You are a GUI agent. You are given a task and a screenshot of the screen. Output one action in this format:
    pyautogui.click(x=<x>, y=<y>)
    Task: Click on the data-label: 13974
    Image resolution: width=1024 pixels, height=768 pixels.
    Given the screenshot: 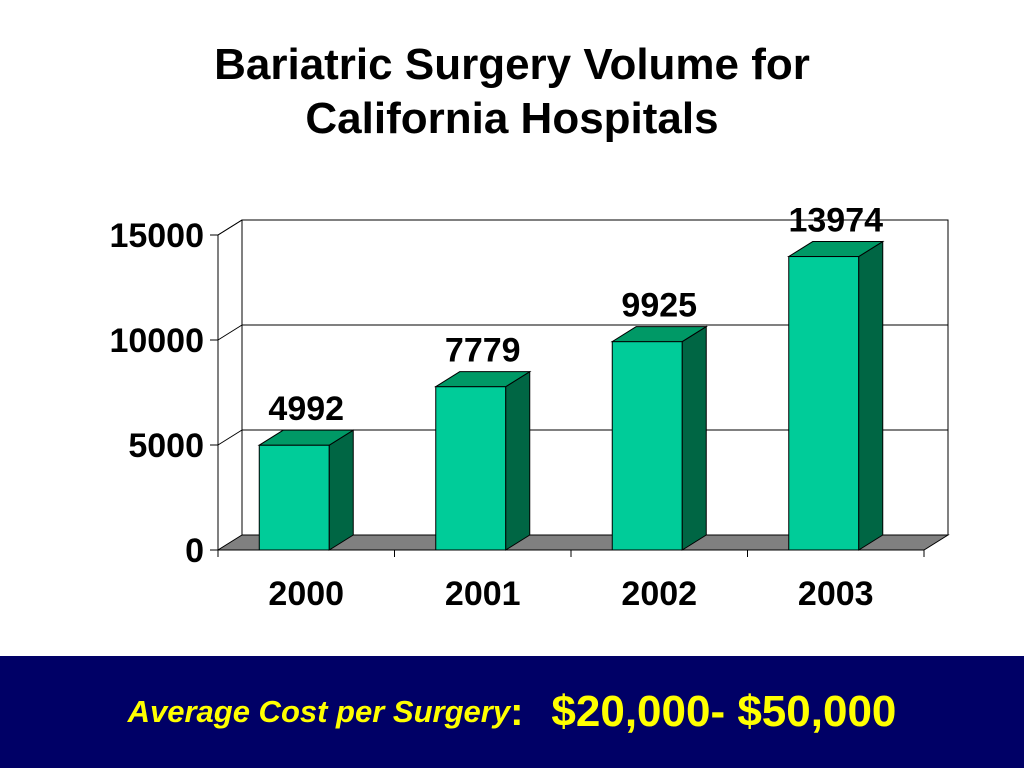 What is the action you would take?
    pyautogui.click(x=835, y=221)
    